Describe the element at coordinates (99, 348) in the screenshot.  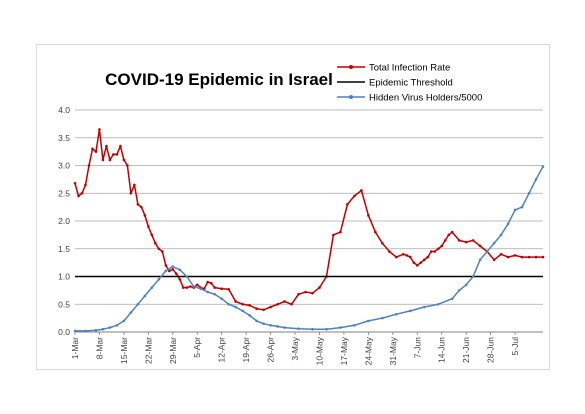
I see `x-tick-label: 8-Mar` at that location.